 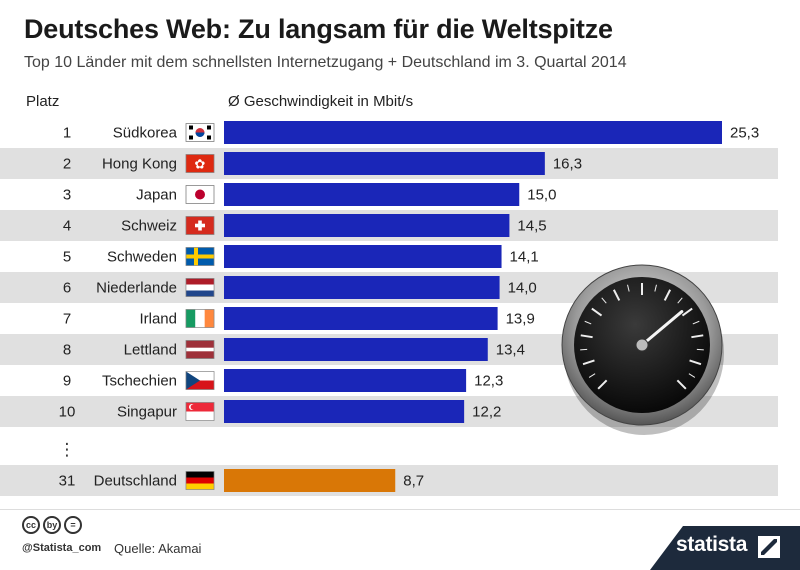 I want to click on value-label: 14,0, so click(x=522, y=288).